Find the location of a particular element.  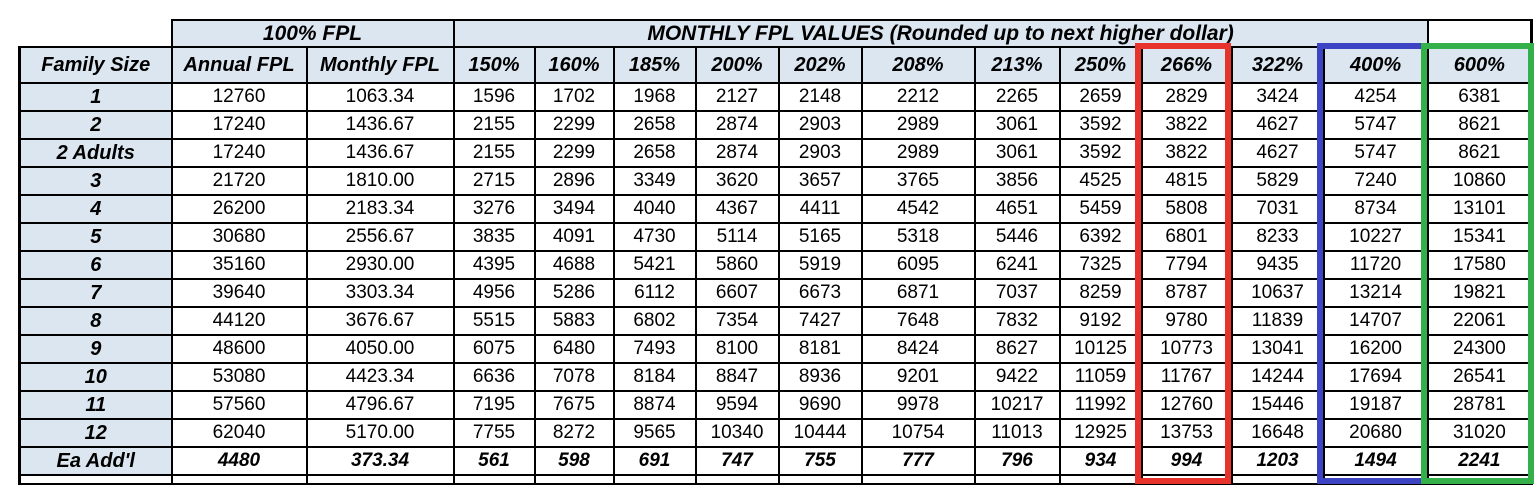

column-header-208-: 208% is located at coordinates (918, 65).